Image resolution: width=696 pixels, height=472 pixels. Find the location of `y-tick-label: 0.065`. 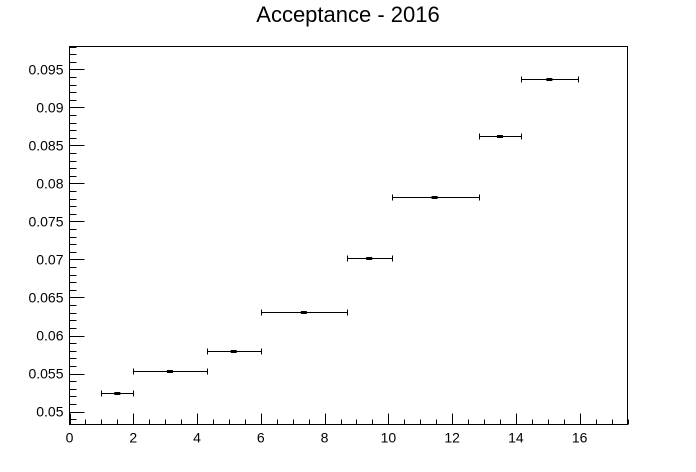

y-tick-label: 0.065 is located at coordinates (45, 297).